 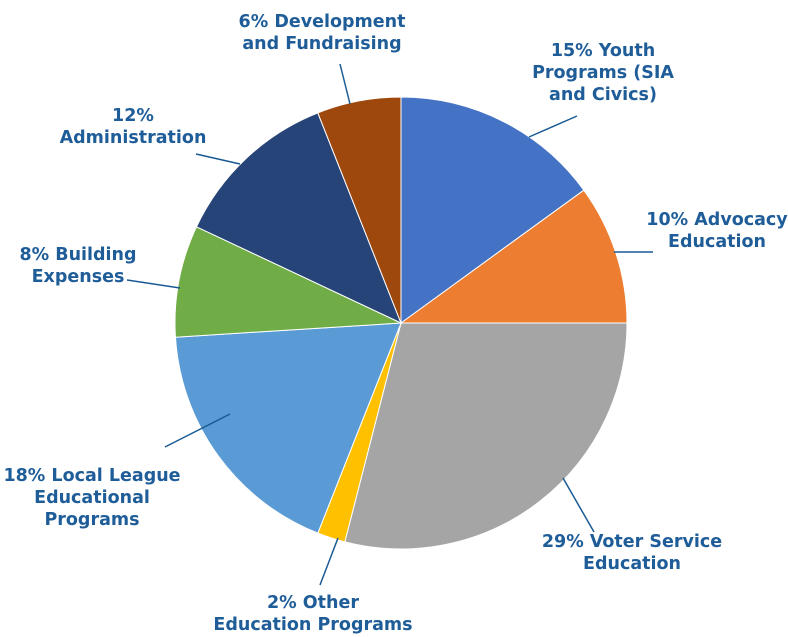 What do you see at coordinates (313, 603) in the screenshot?
I see `slice-label-line: 2% Other` at bounding box center [313, 603].